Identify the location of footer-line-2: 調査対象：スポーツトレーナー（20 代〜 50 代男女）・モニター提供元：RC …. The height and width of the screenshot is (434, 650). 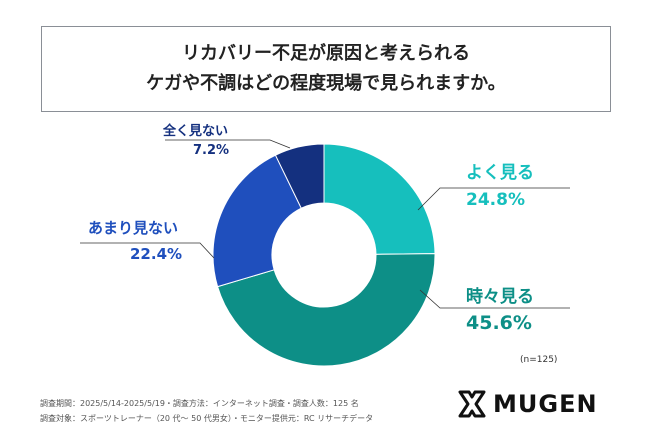
(207, 418).